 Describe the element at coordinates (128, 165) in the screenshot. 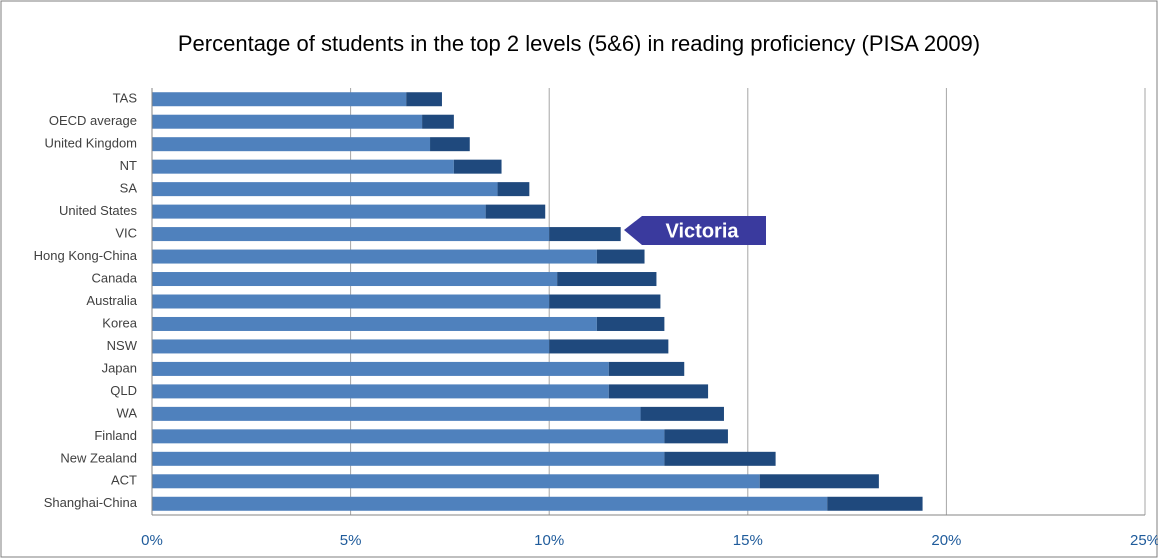

I see `y-tick-label: NT` at that location.